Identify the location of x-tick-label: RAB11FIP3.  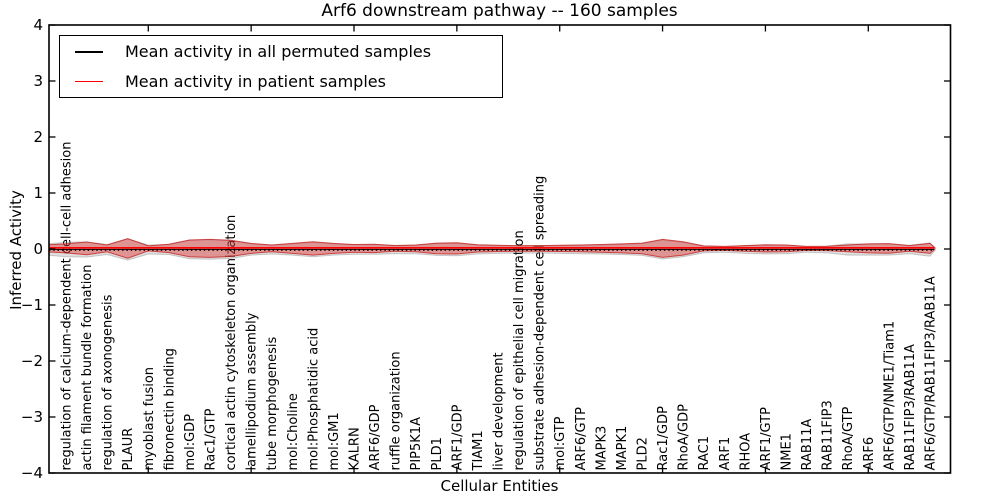
(828, 435).